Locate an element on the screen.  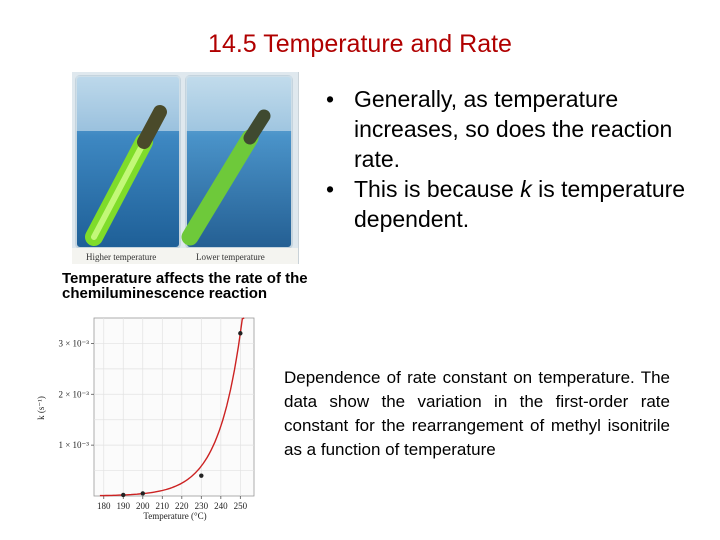
photo-label-lower: Lower temperature is located at coordinates (230, 257).